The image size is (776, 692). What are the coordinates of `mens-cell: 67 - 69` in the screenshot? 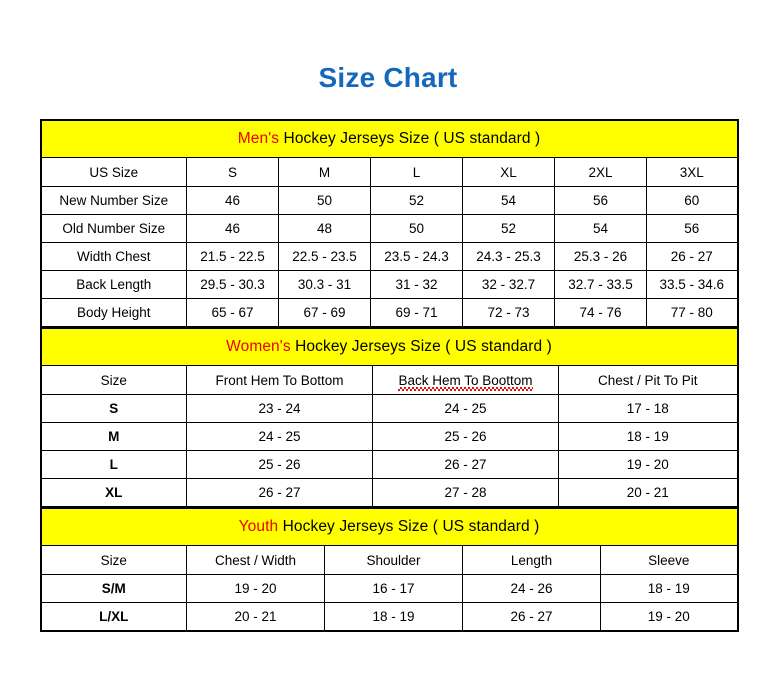 It's located at (324, 313).